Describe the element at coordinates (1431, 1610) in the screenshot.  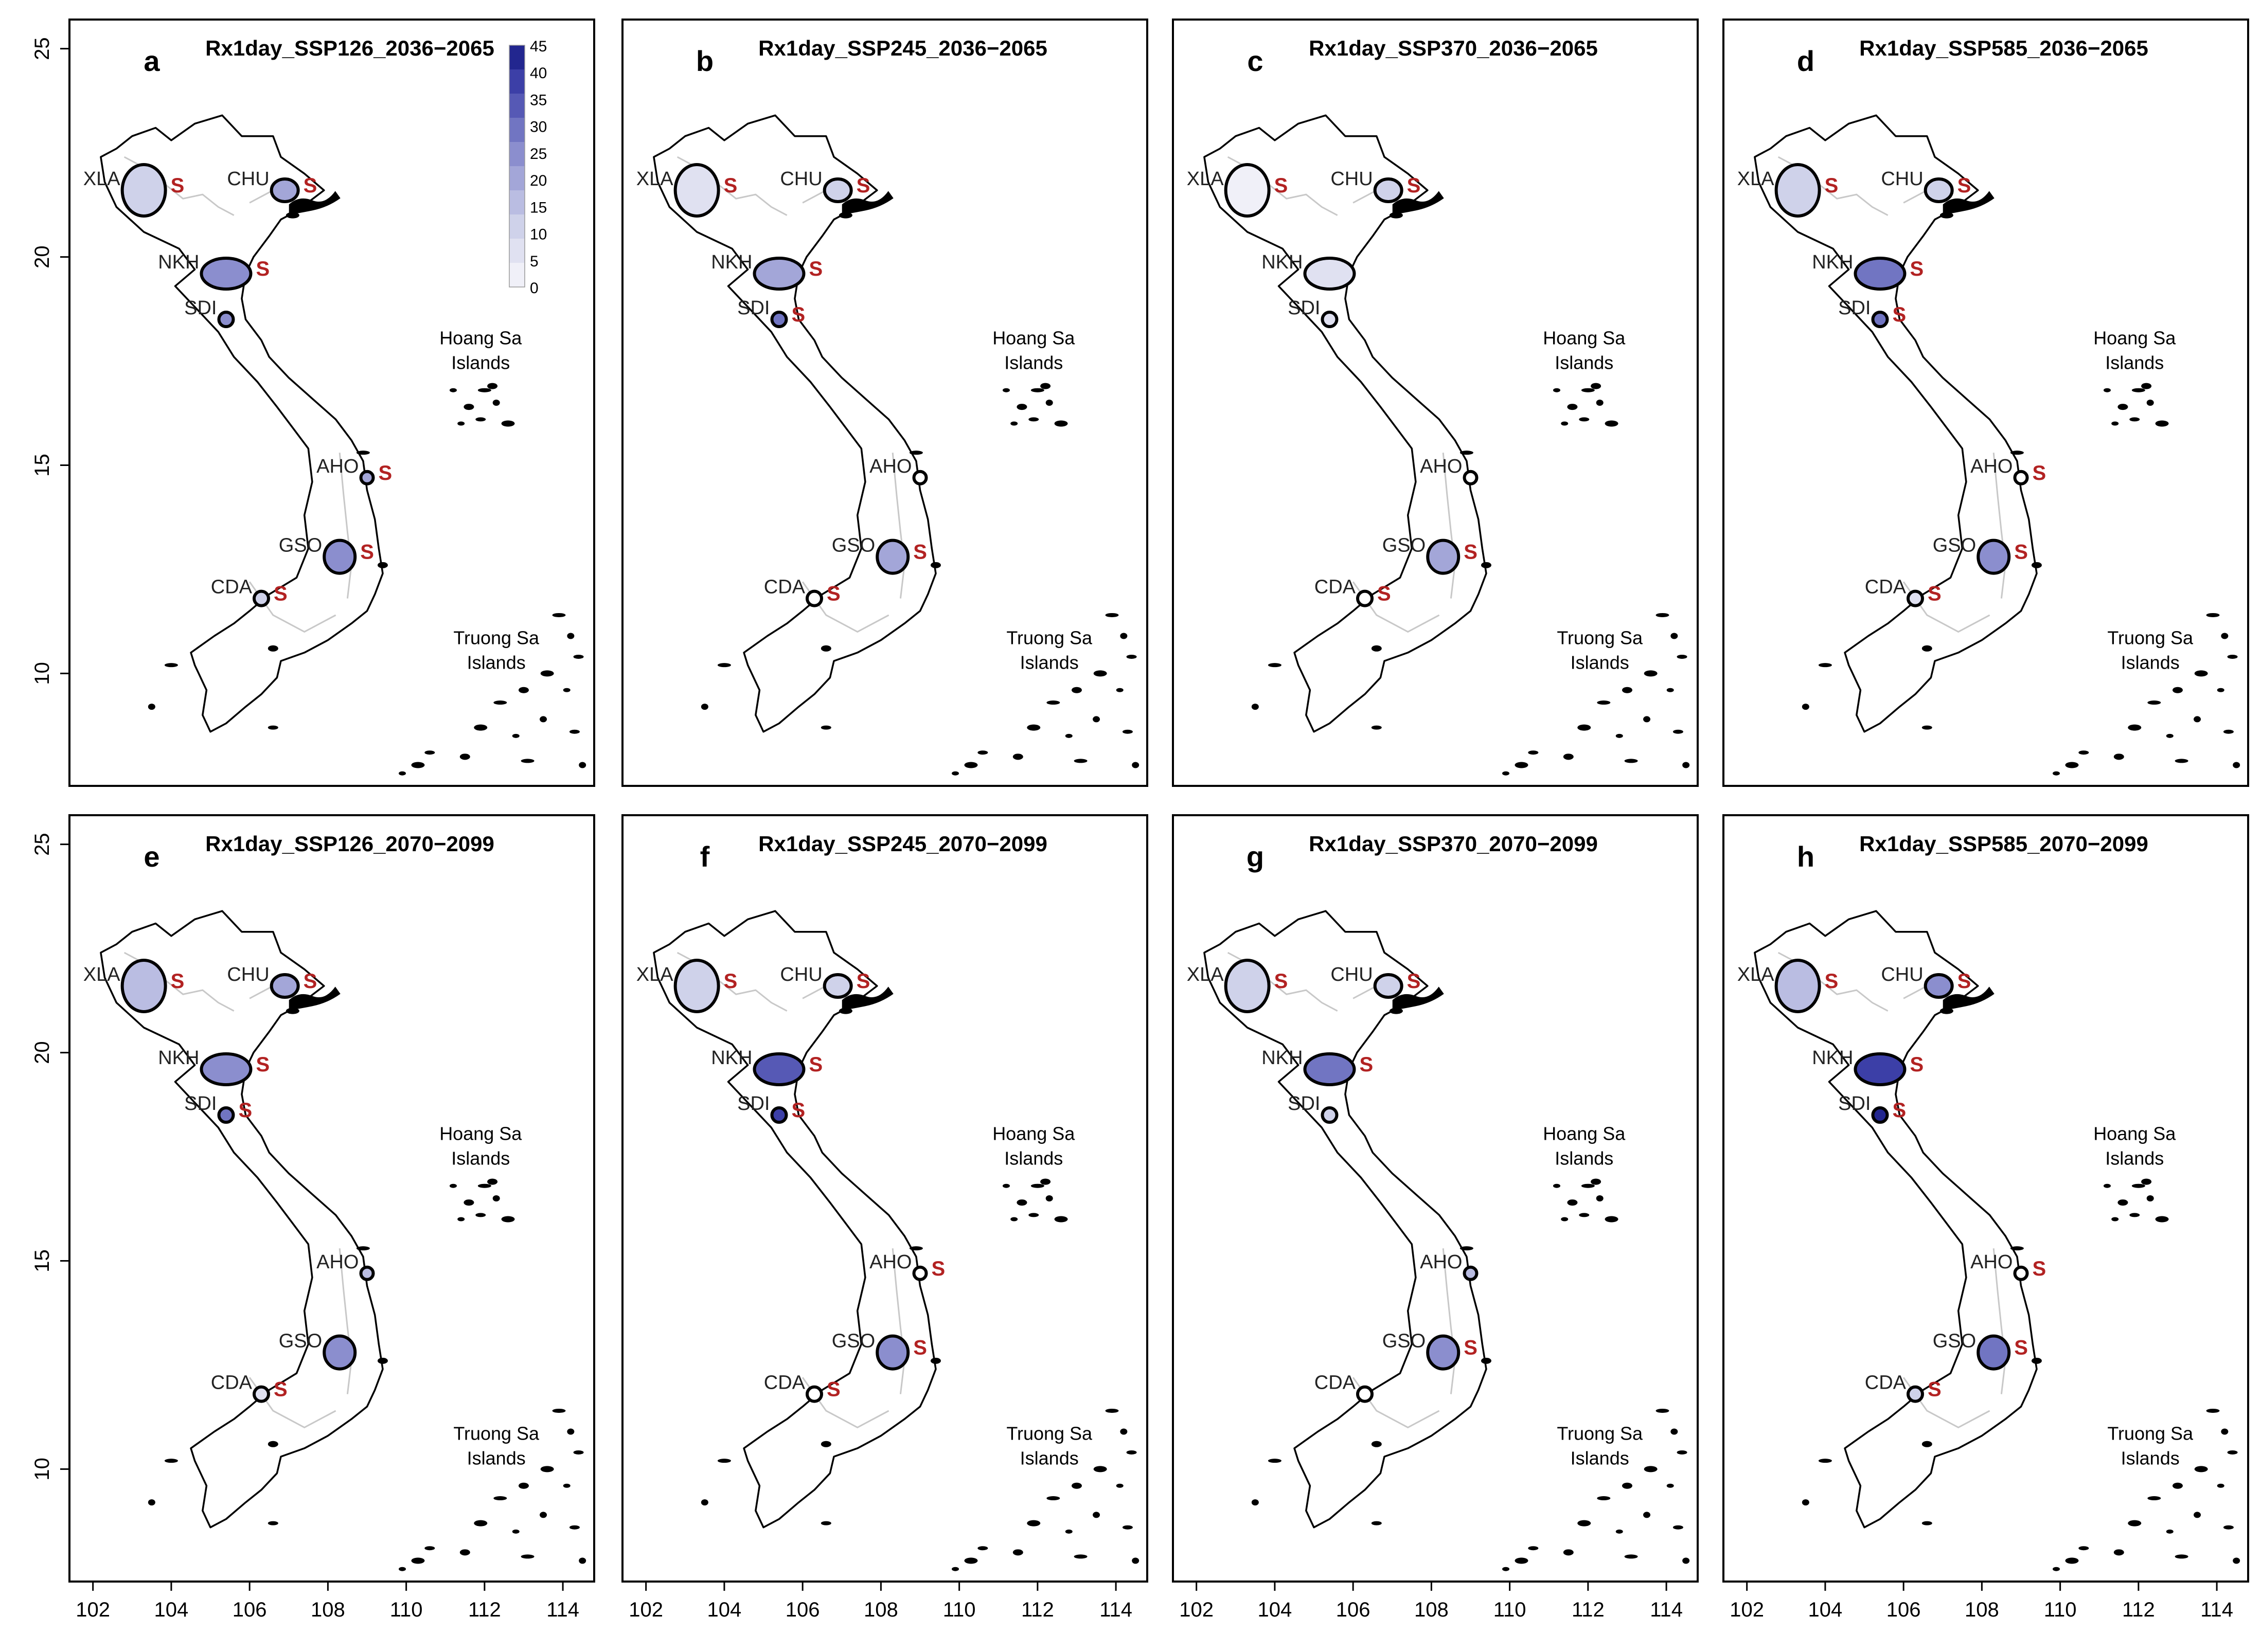
I see `x-tick-label: 108` at that location.